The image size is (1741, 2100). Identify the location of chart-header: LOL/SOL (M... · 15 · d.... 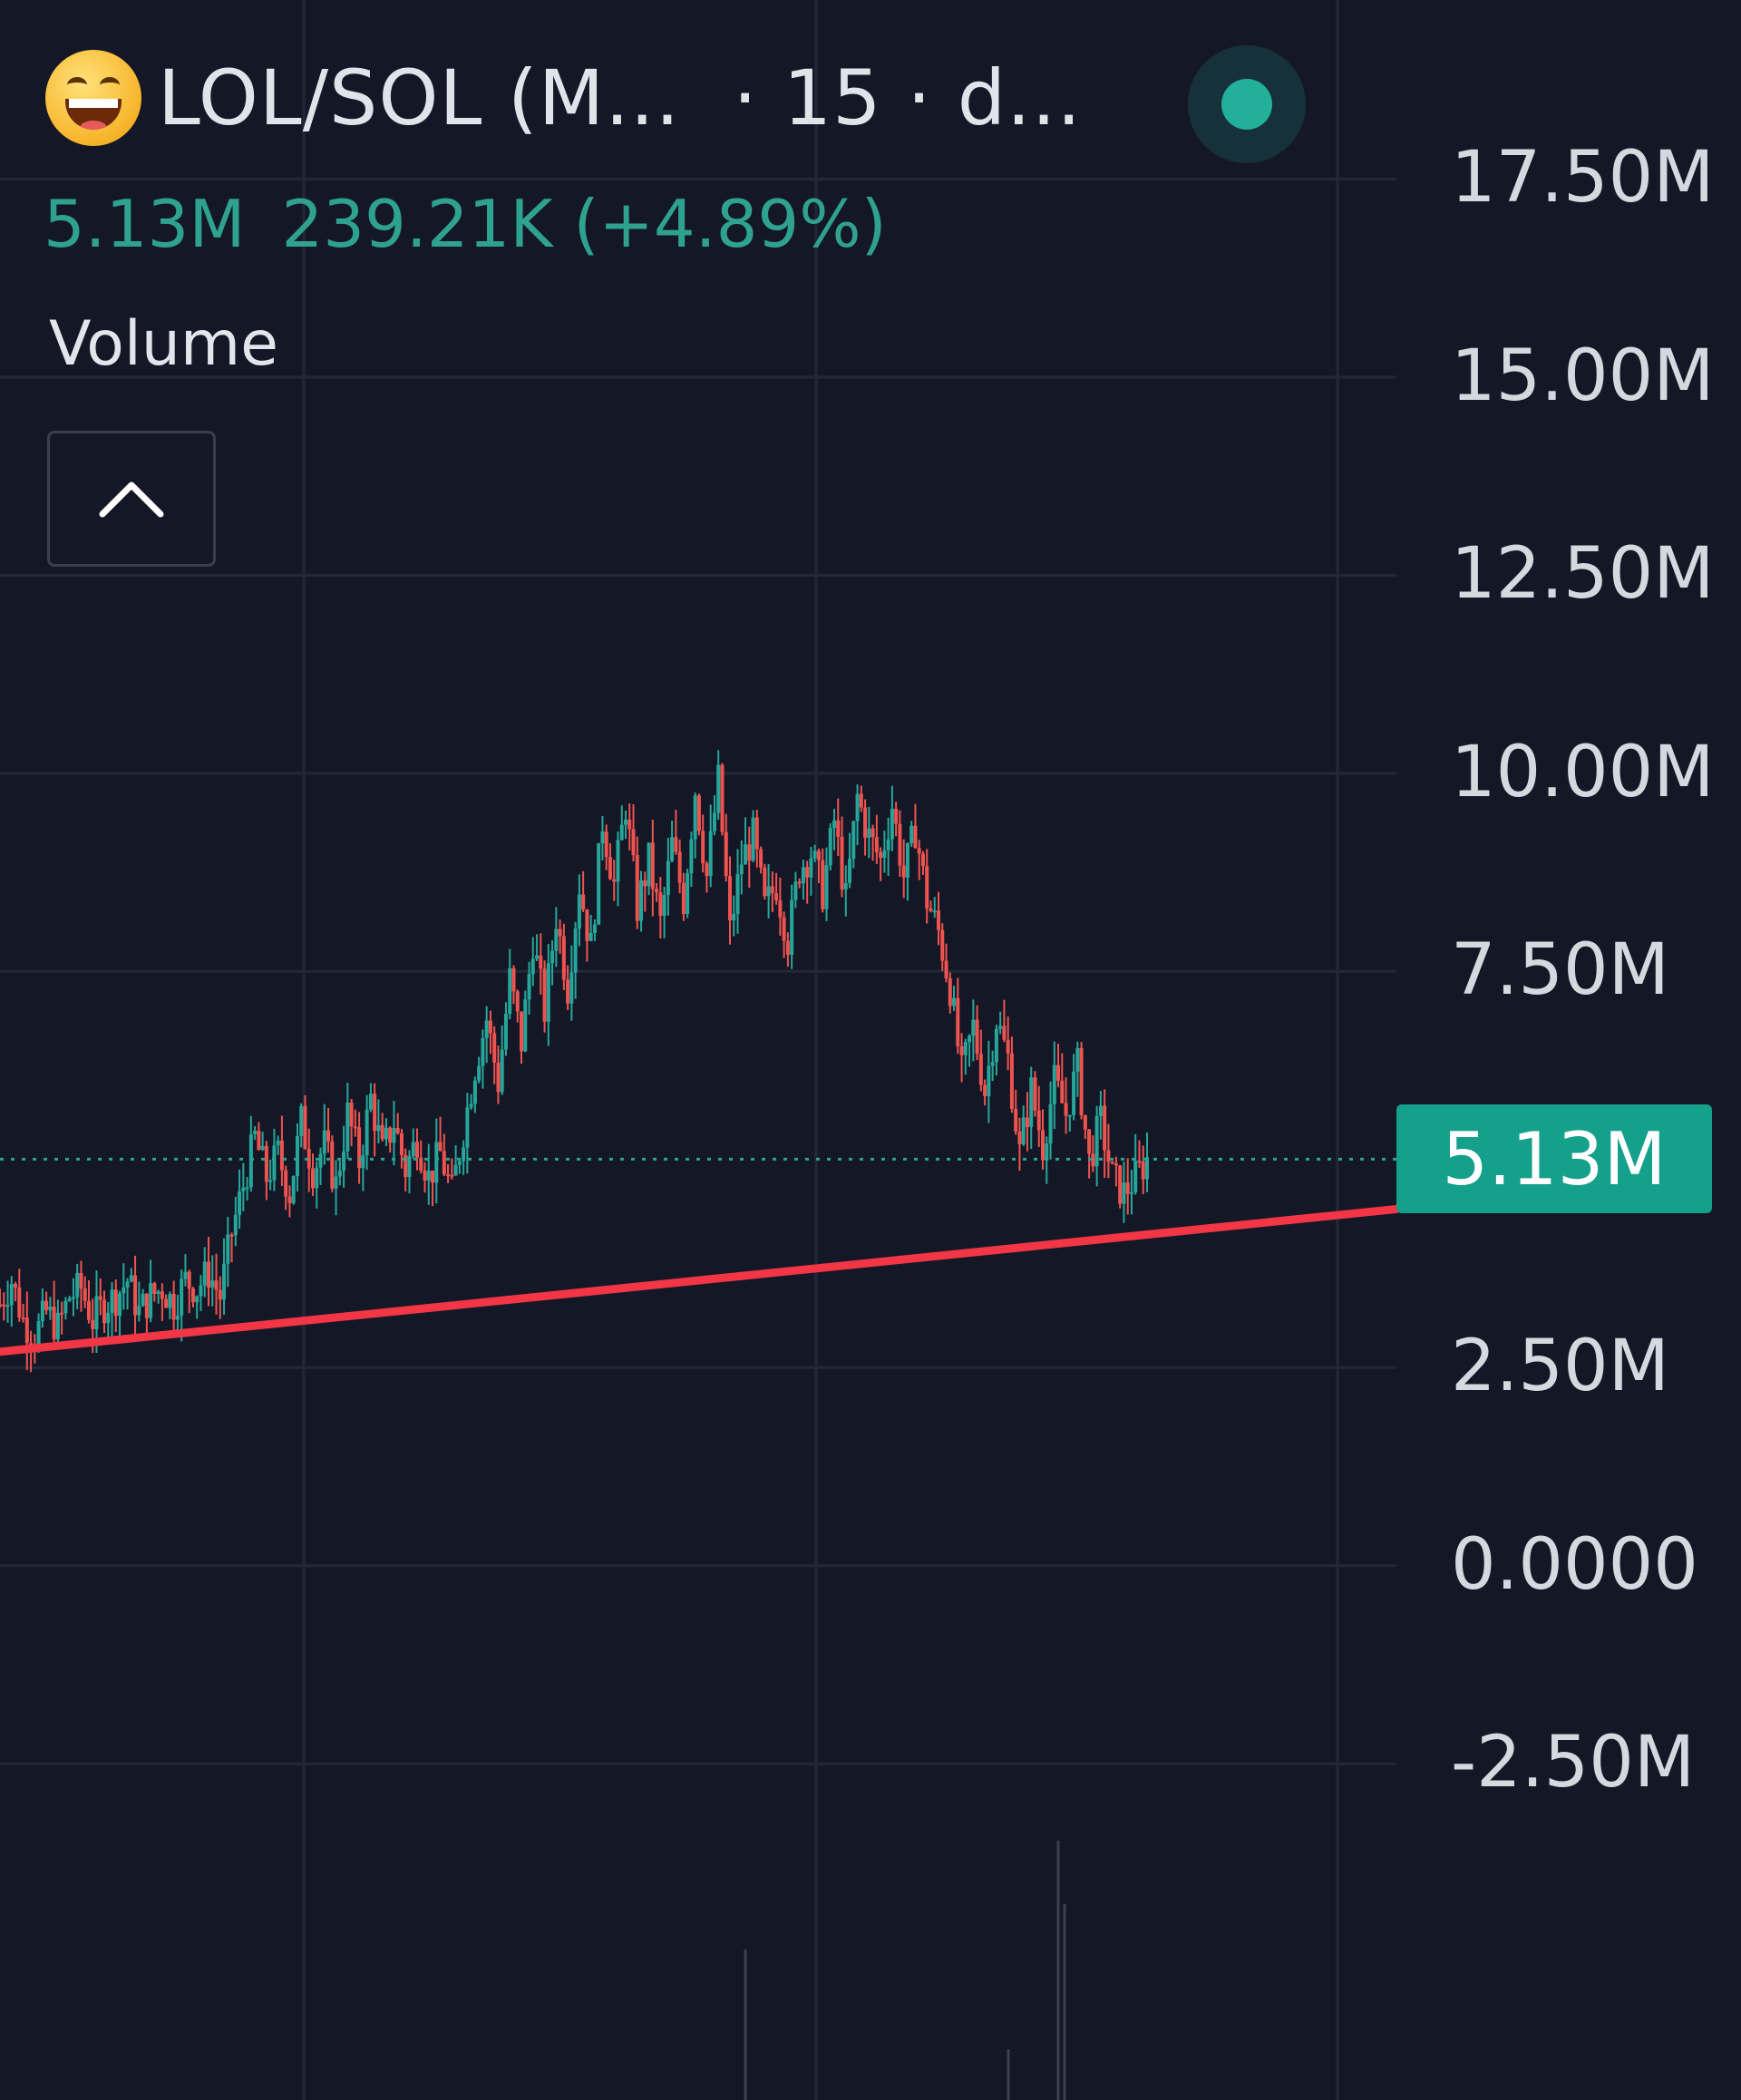
(563, 98).